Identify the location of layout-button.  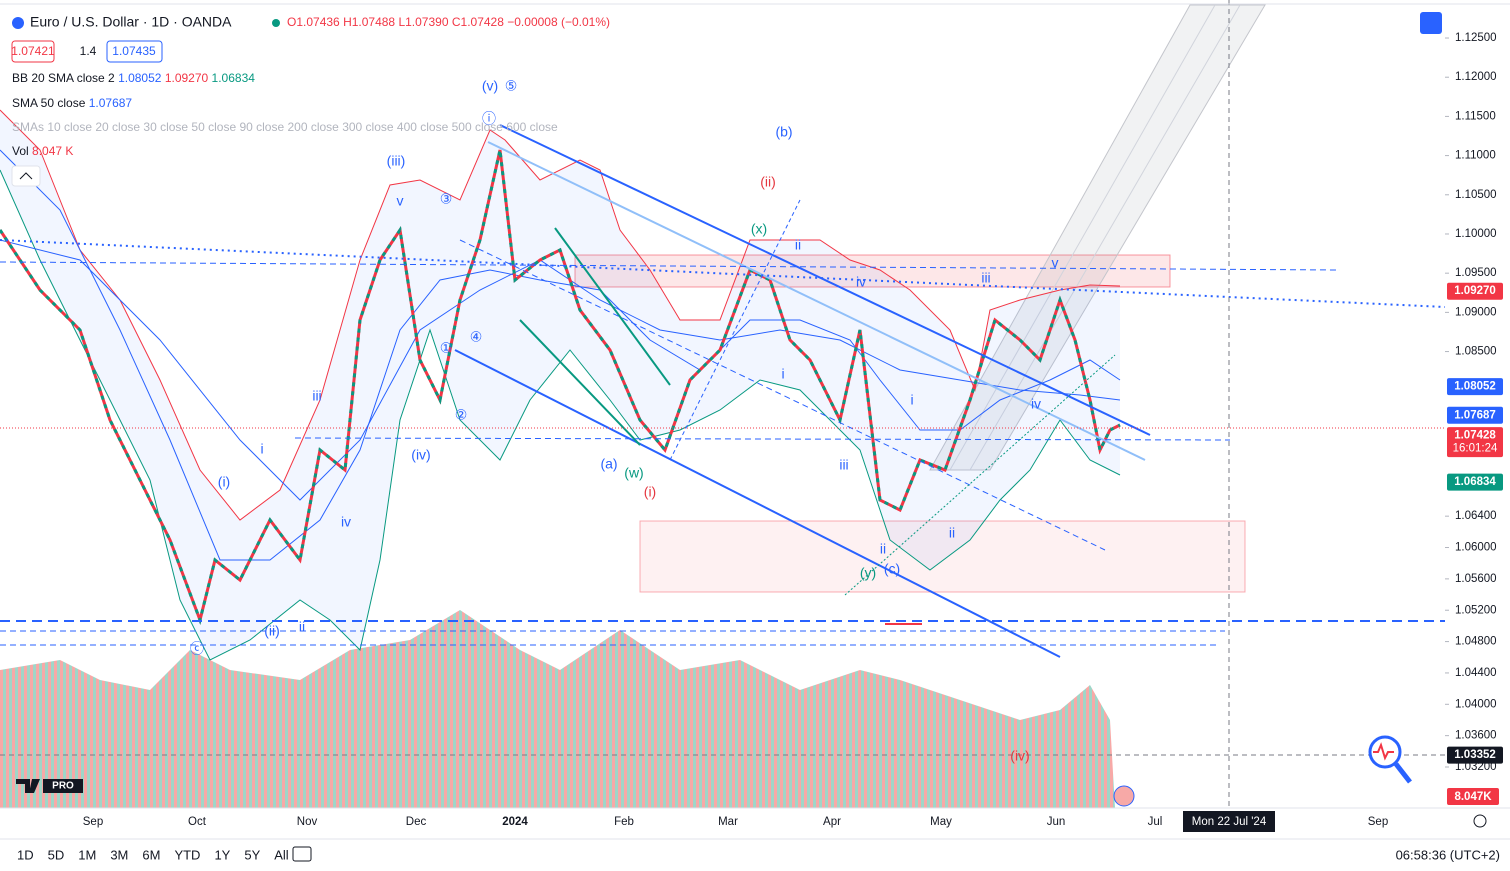
(1431, 23).